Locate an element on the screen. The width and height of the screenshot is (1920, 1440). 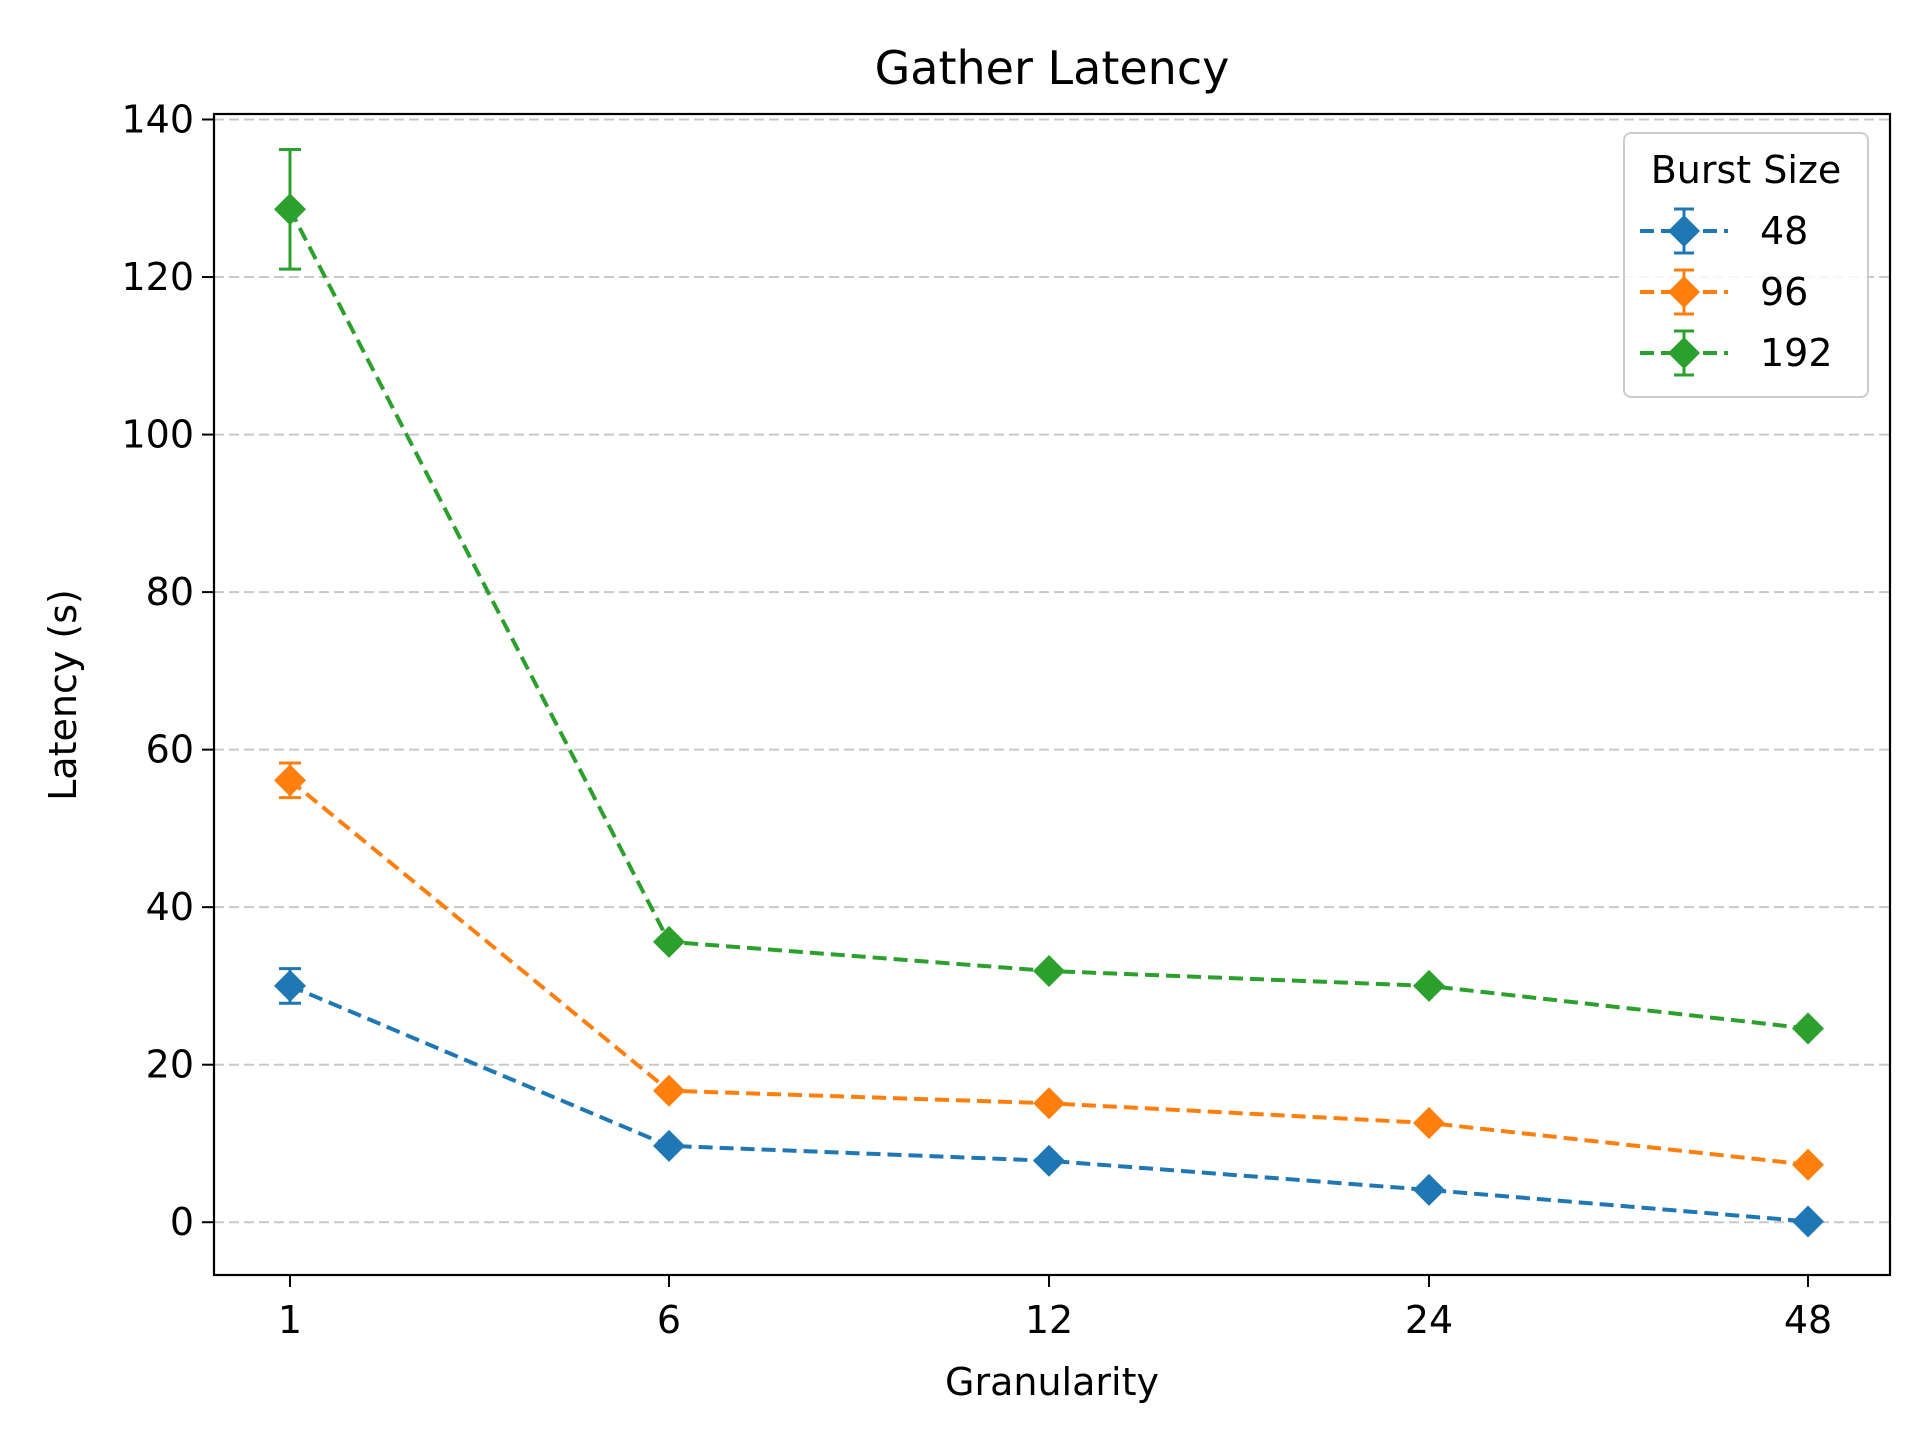
legend-label: 192 is located at coordinates (1796, 353).